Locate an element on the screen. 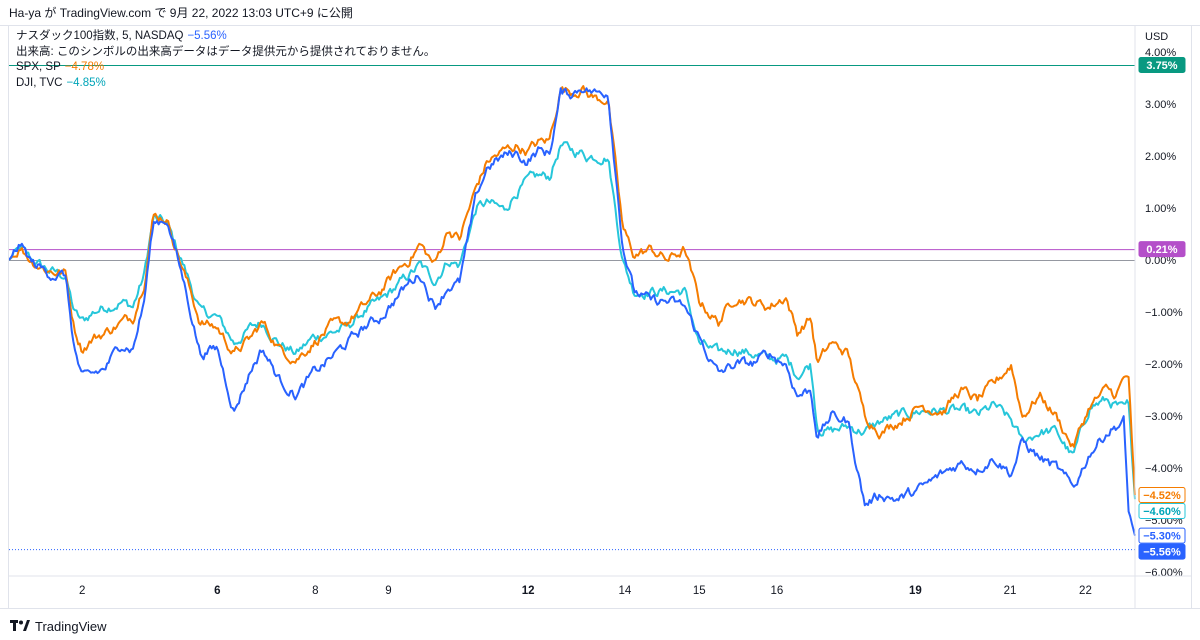  x-tick-label: 16 is located at coordinates (777, 591).